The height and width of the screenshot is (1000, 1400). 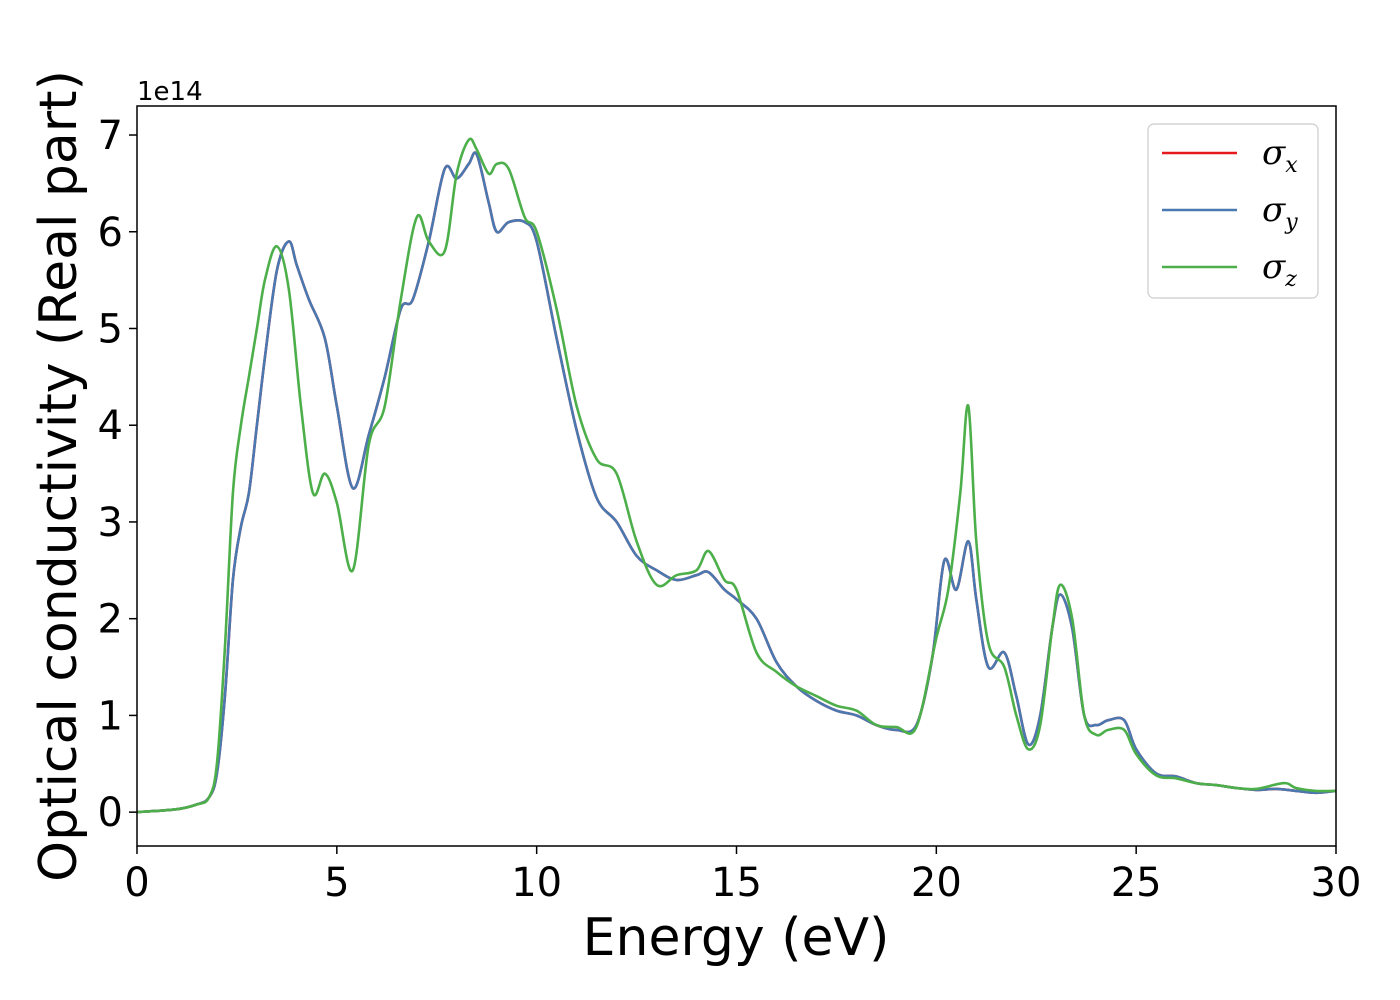 What do you see at coordinates (1136, 883) in the screenshot?
I see `x-tick-label: 25` at bounding box center [1136, 883].